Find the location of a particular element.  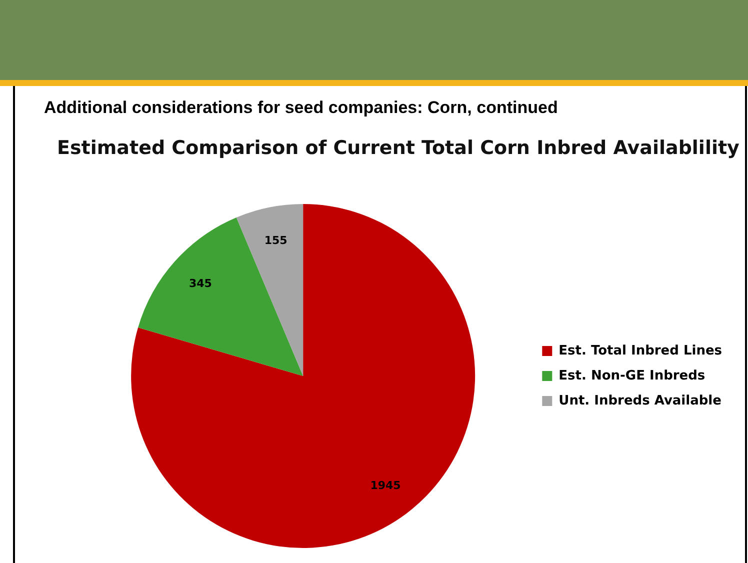

legend-label: Unt. Inbreds Available is located at coordinates (640, 400).